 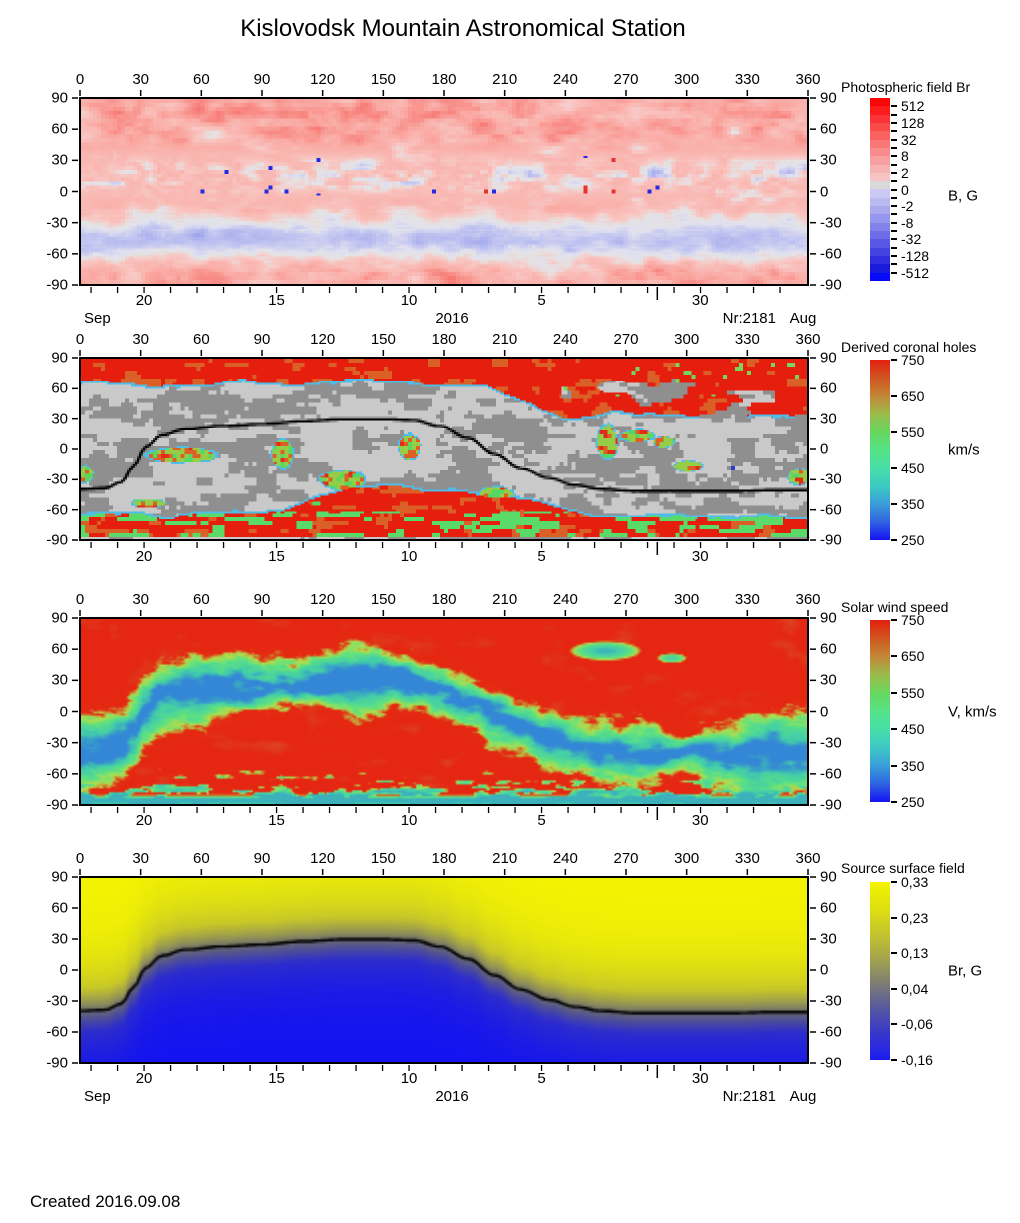 What do you see at coordinates (895, 607) in the screenshot?
I see `panel3-colorbar-title: Solar wind speed` at bounding box center [895, 607].